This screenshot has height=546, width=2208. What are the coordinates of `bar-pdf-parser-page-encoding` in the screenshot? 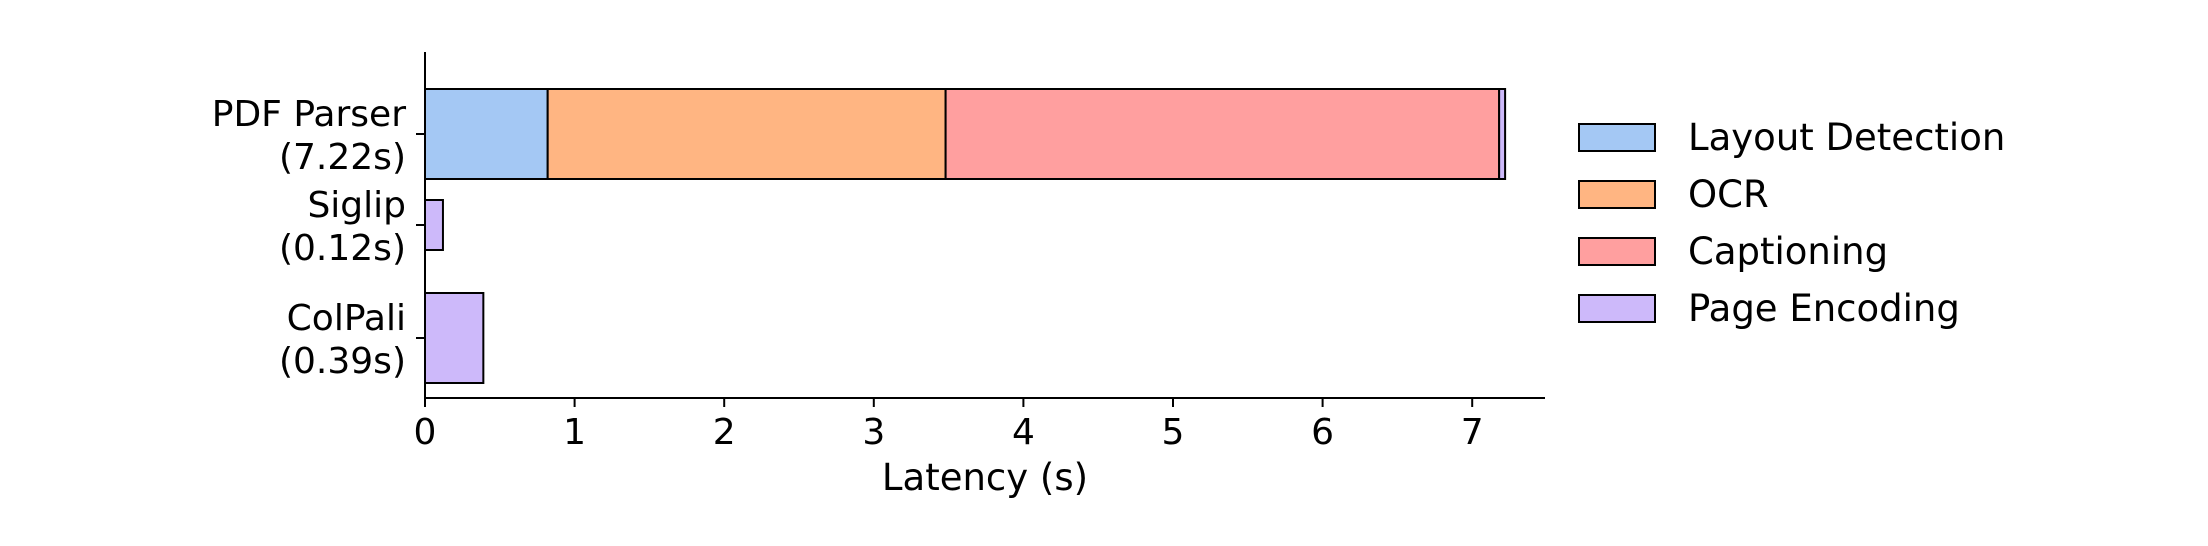 It's located at (1502, 134).